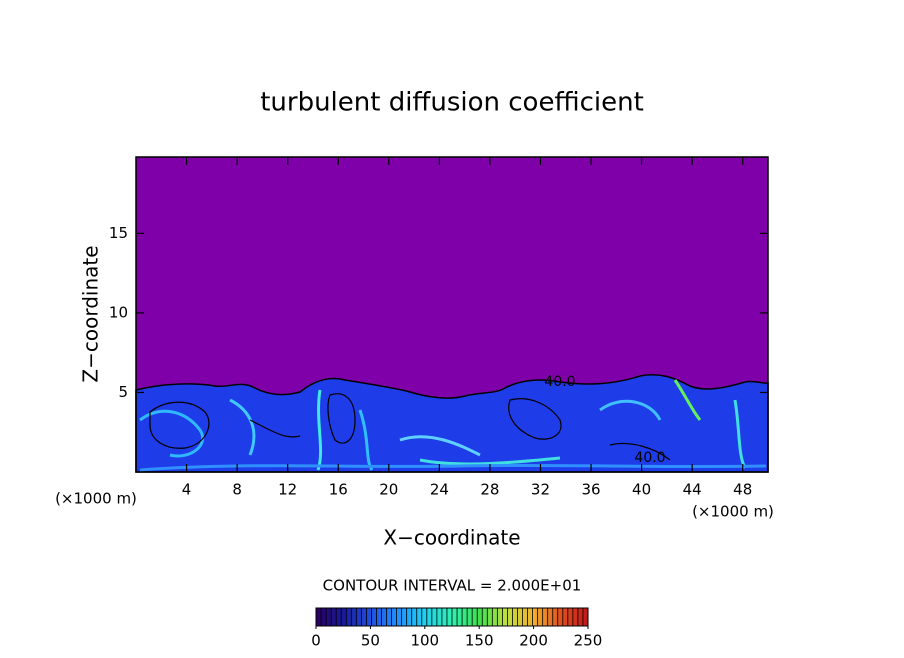 The width and height of the screenshot is (904, 658). What do you see at coordinates (692, 490) in the screenshot?
I see `x-tick-label: 44` at bounding box center [692, 490].